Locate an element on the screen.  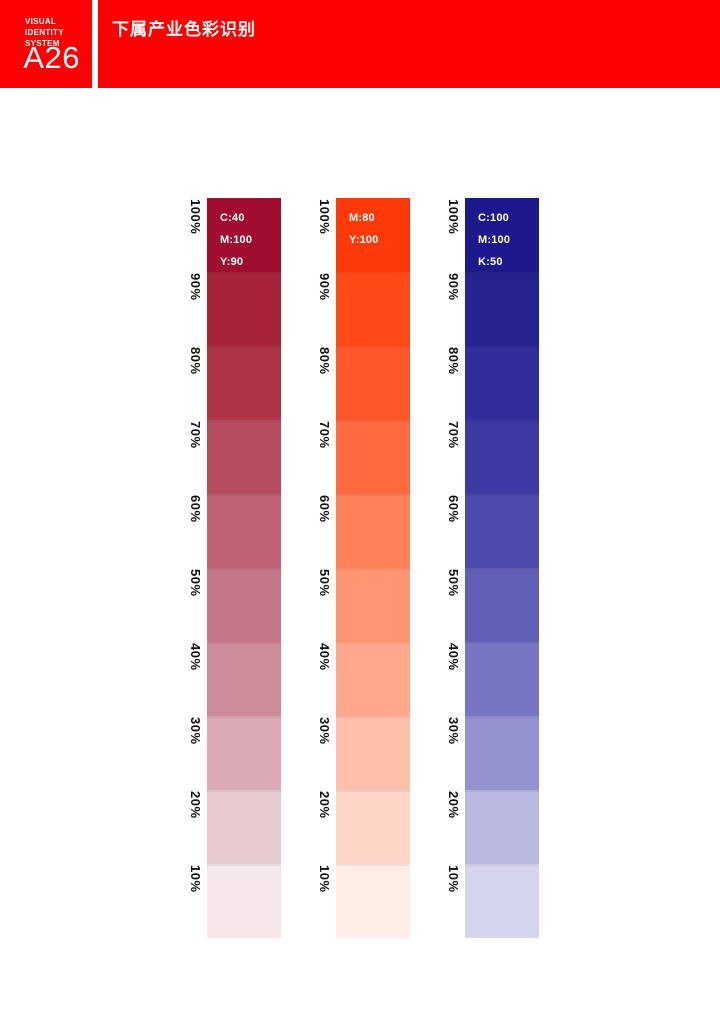
cmyk-values: C:40 M:100 Y:90 is located at coordinates (236, 240).